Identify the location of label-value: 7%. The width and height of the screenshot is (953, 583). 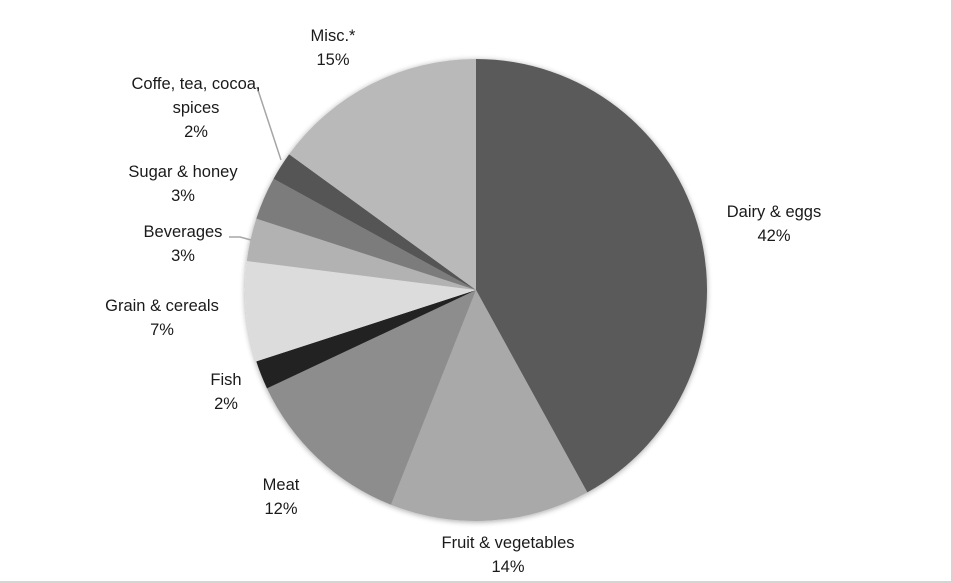
(162, 330).